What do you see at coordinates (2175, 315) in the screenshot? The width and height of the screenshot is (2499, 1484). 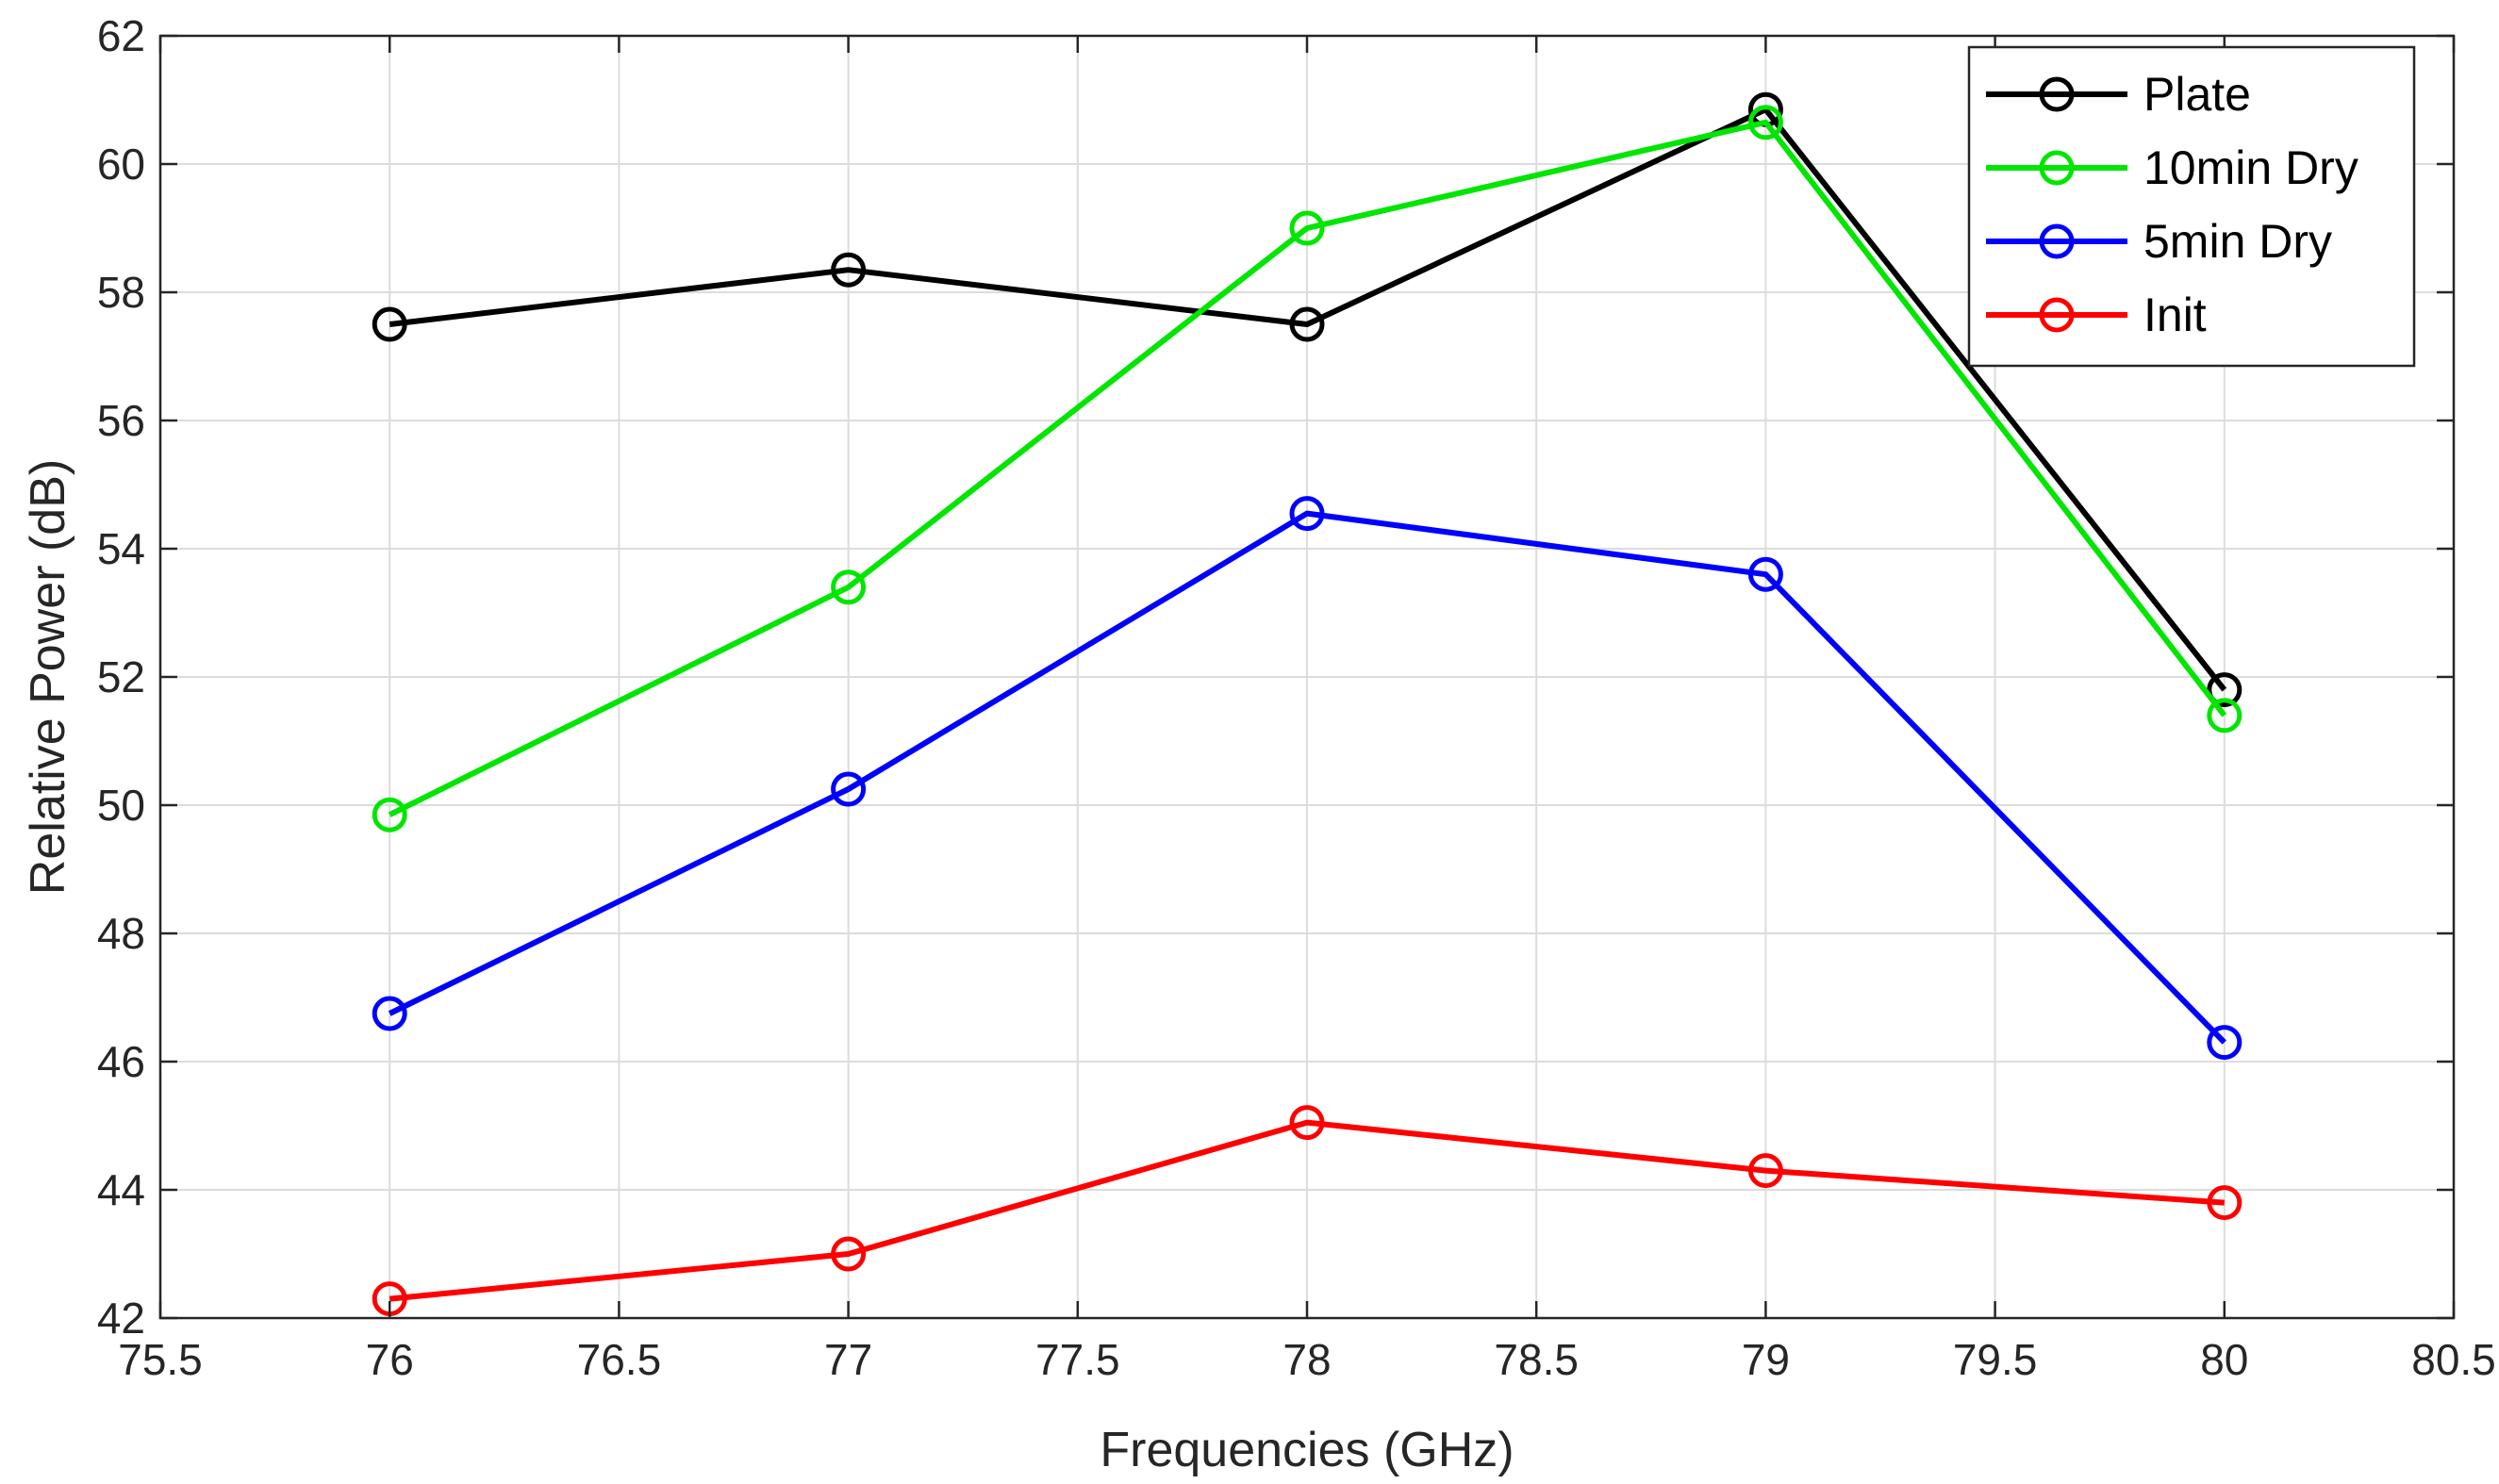 I see `legend-label: Init` at bounding box center [2175, 315].